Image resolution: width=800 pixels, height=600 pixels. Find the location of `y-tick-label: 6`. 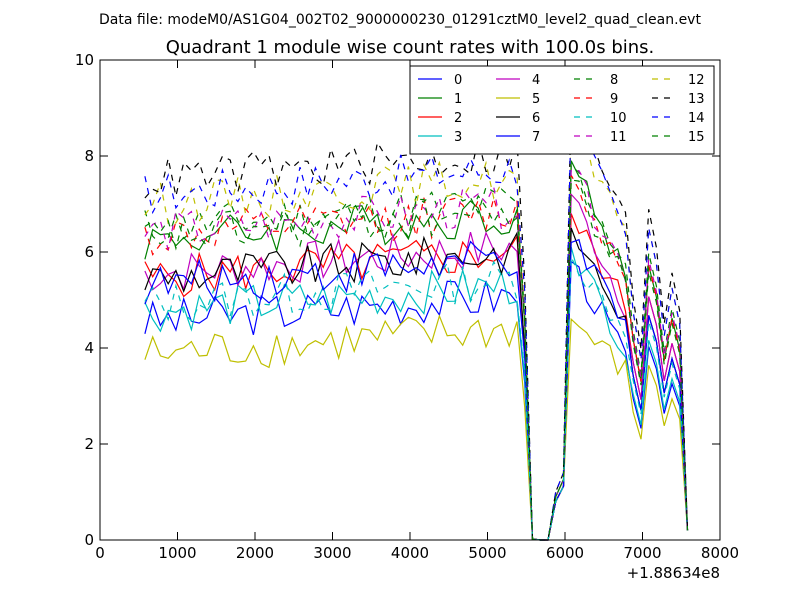

y-tick-label: 6 is located at coordinates (89, 252).